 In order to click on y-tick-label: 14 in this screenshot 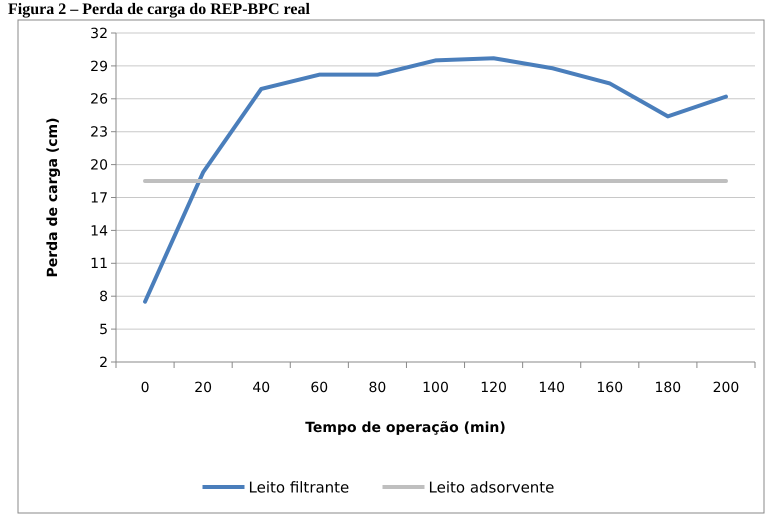, I will do `click(99, 231)`.